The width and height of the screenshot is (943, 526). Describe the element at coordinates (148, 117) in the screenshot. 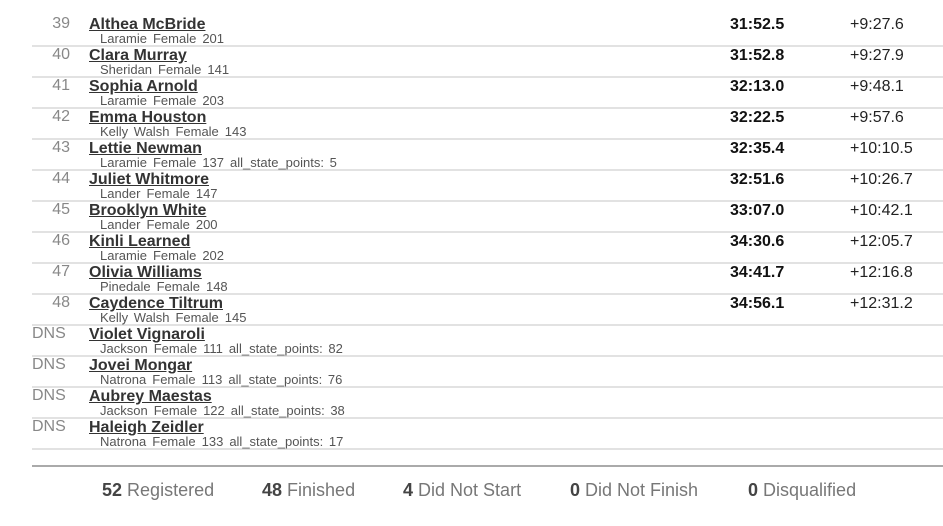

I see `athlete-name-link: Emma Houston` at that location.